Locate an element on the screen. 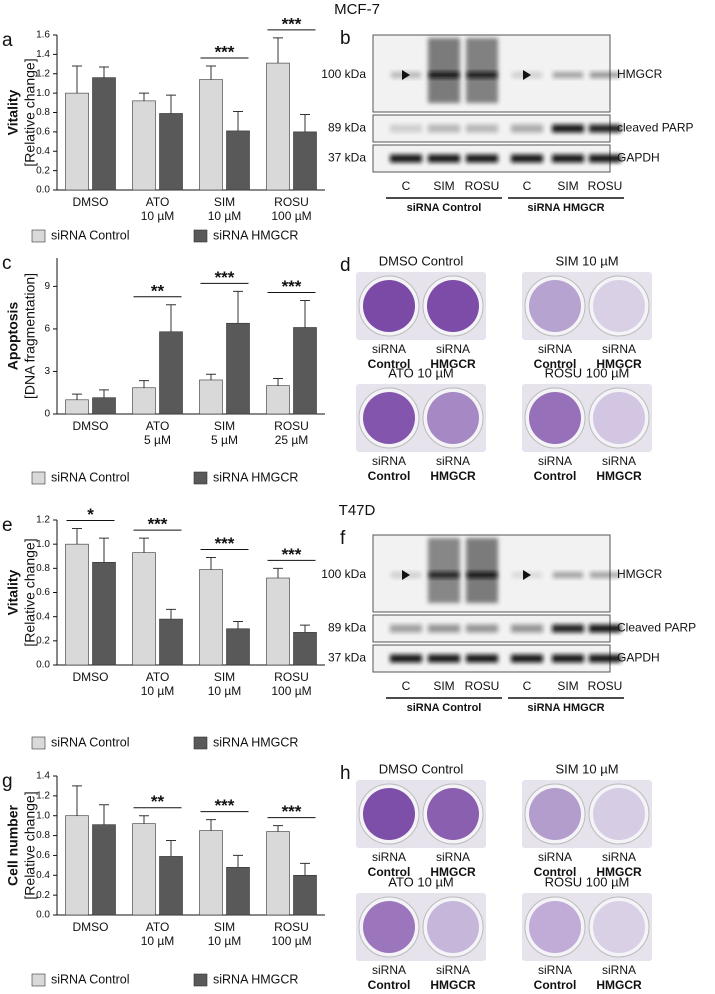 The image size is (715, 994). protein-label: GAPDH is located at coordinates (638, 658).